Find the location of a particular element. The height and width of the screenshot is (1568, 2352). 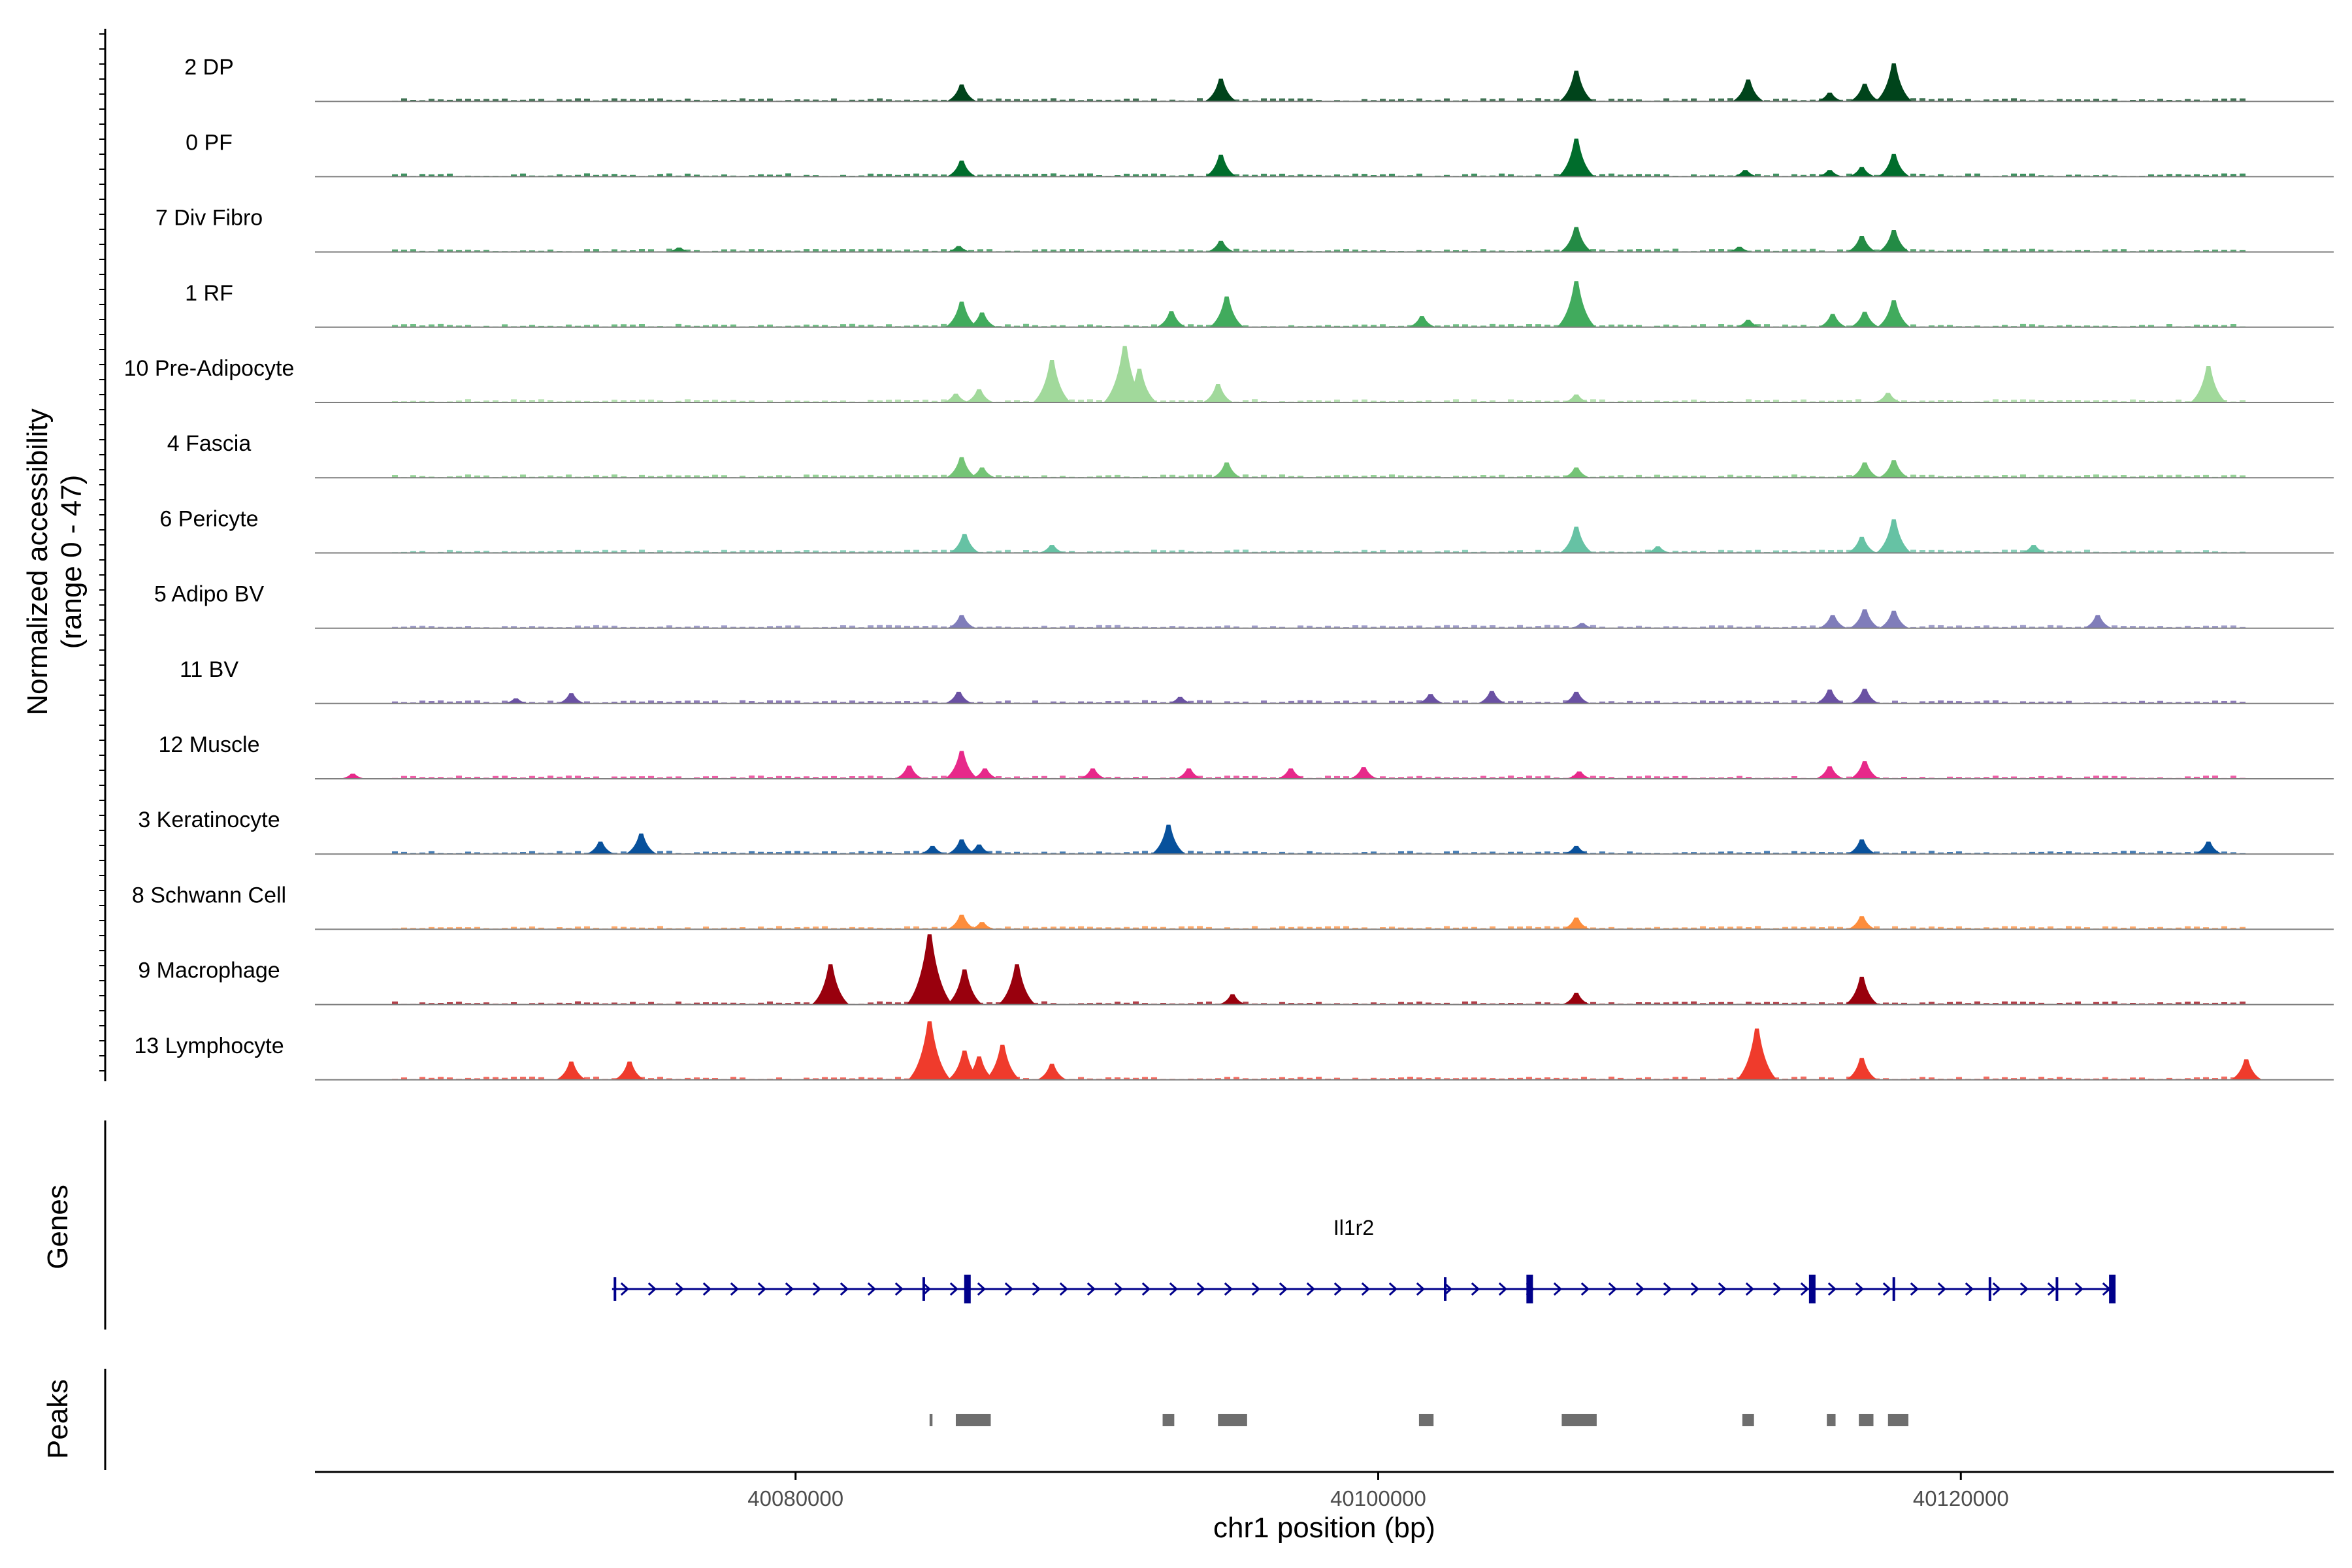

genes-panel-label: Genes is located at coordinates (58, 1226).